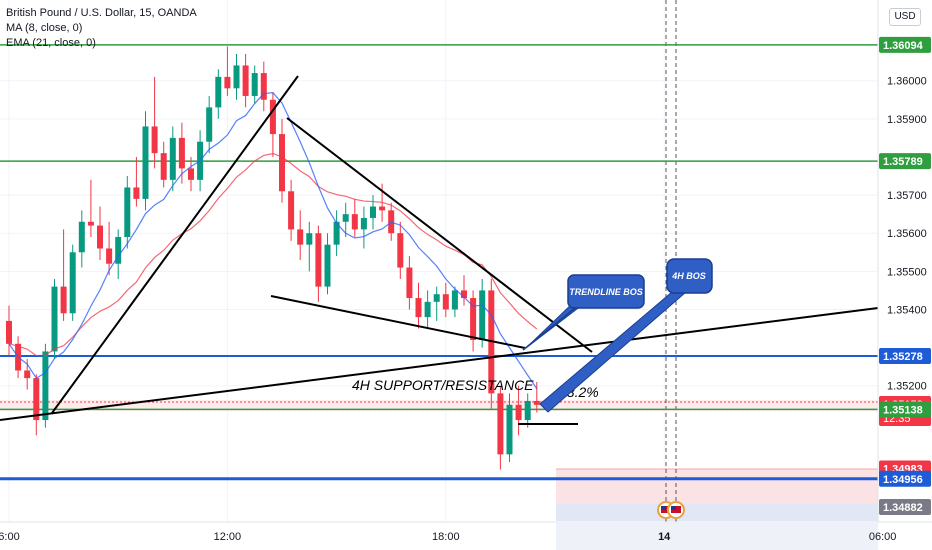 The height and width of the screenshot is (550, 932). I want to click on time-tick-label: 6:00, so click(10, 537).